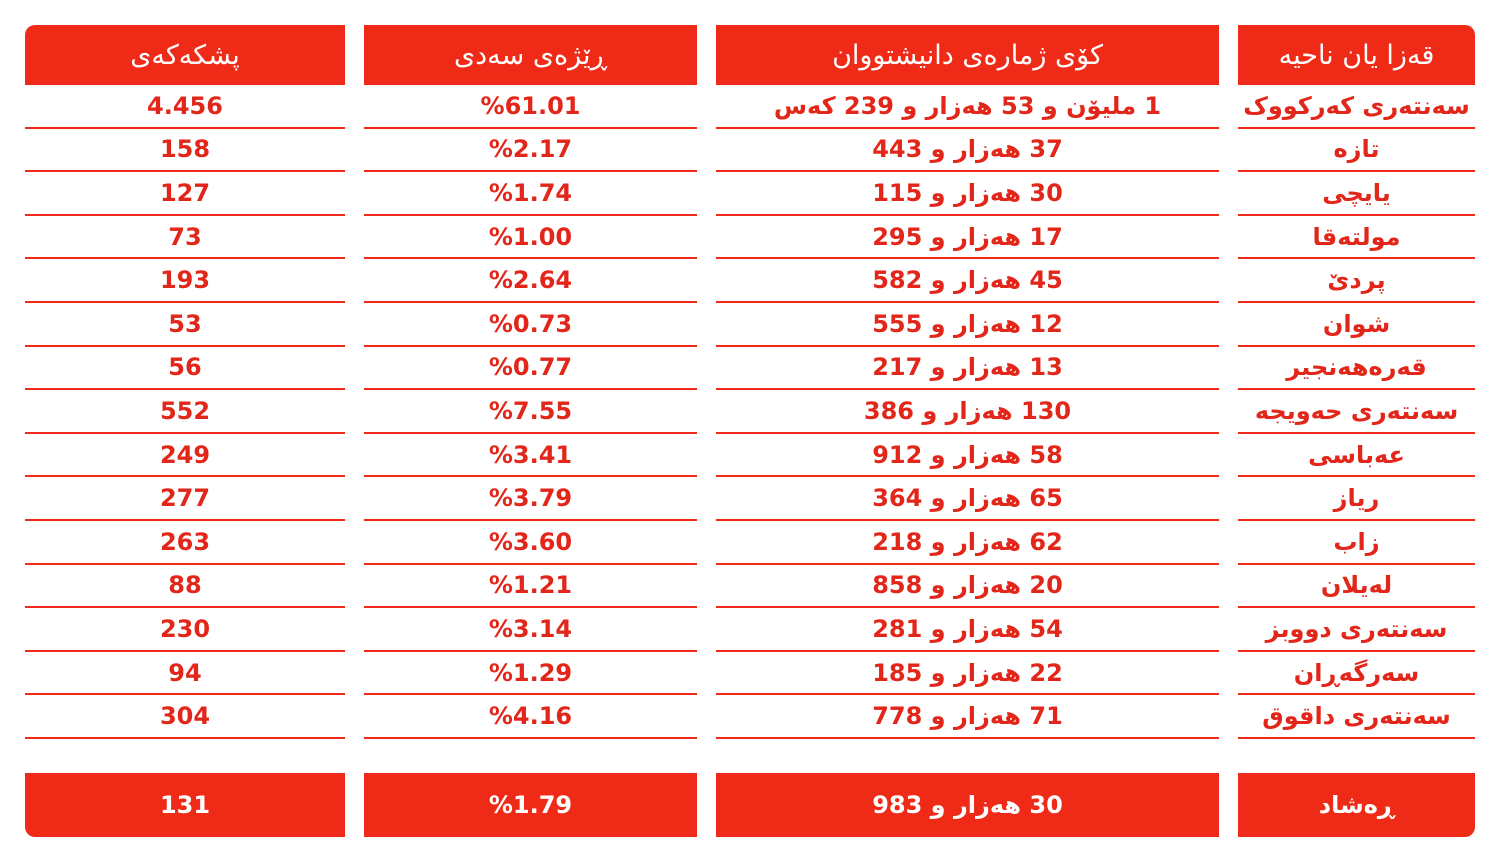 The image size is (1500, 863). What do you see at coordinates (1356, 674) in the screenshot?
I see `table-cell-district: سەرگەڕان` at bounding box center [1356, 674].